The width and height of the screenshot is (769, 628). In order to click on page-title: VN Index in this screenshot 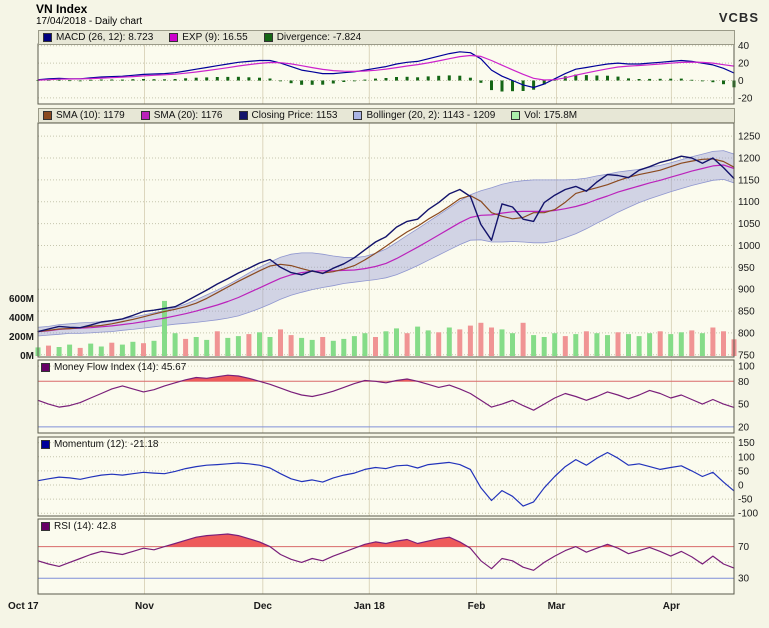, I will do `click(62, 9)`.